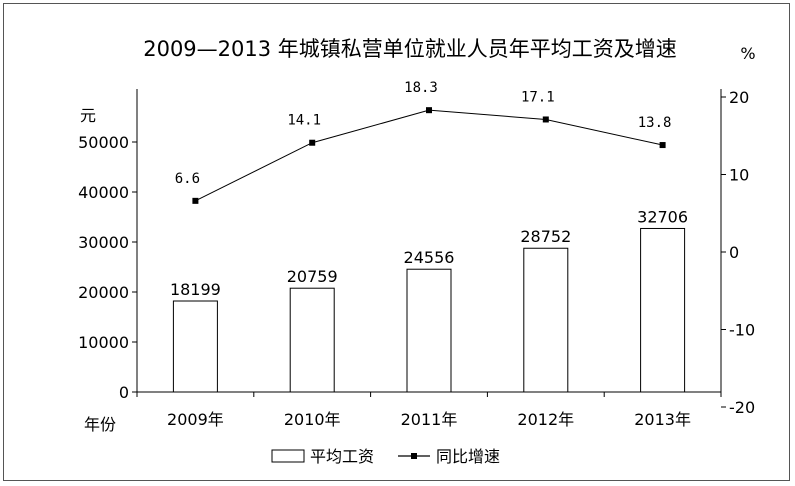 This screenshot has width=795, height=486. Describe the element at coordinates (342, 456) in the screenshot. I see `legend-bar-label: 平均工资` at that location.